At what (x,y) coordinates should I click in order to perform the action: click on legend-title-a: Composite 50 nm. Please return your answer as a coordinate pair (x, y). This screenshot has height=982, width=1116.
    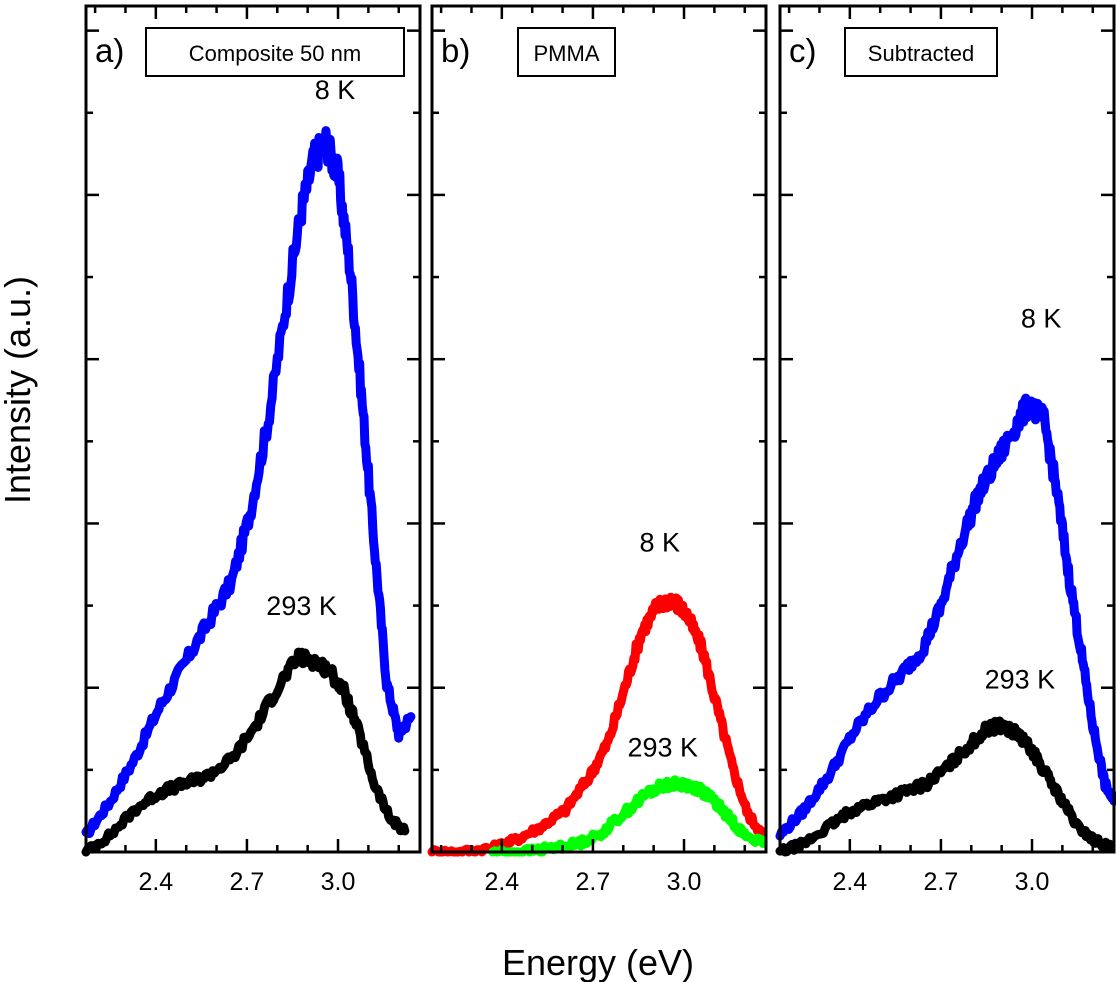
    Looking at the image, I should click on (275, 53).